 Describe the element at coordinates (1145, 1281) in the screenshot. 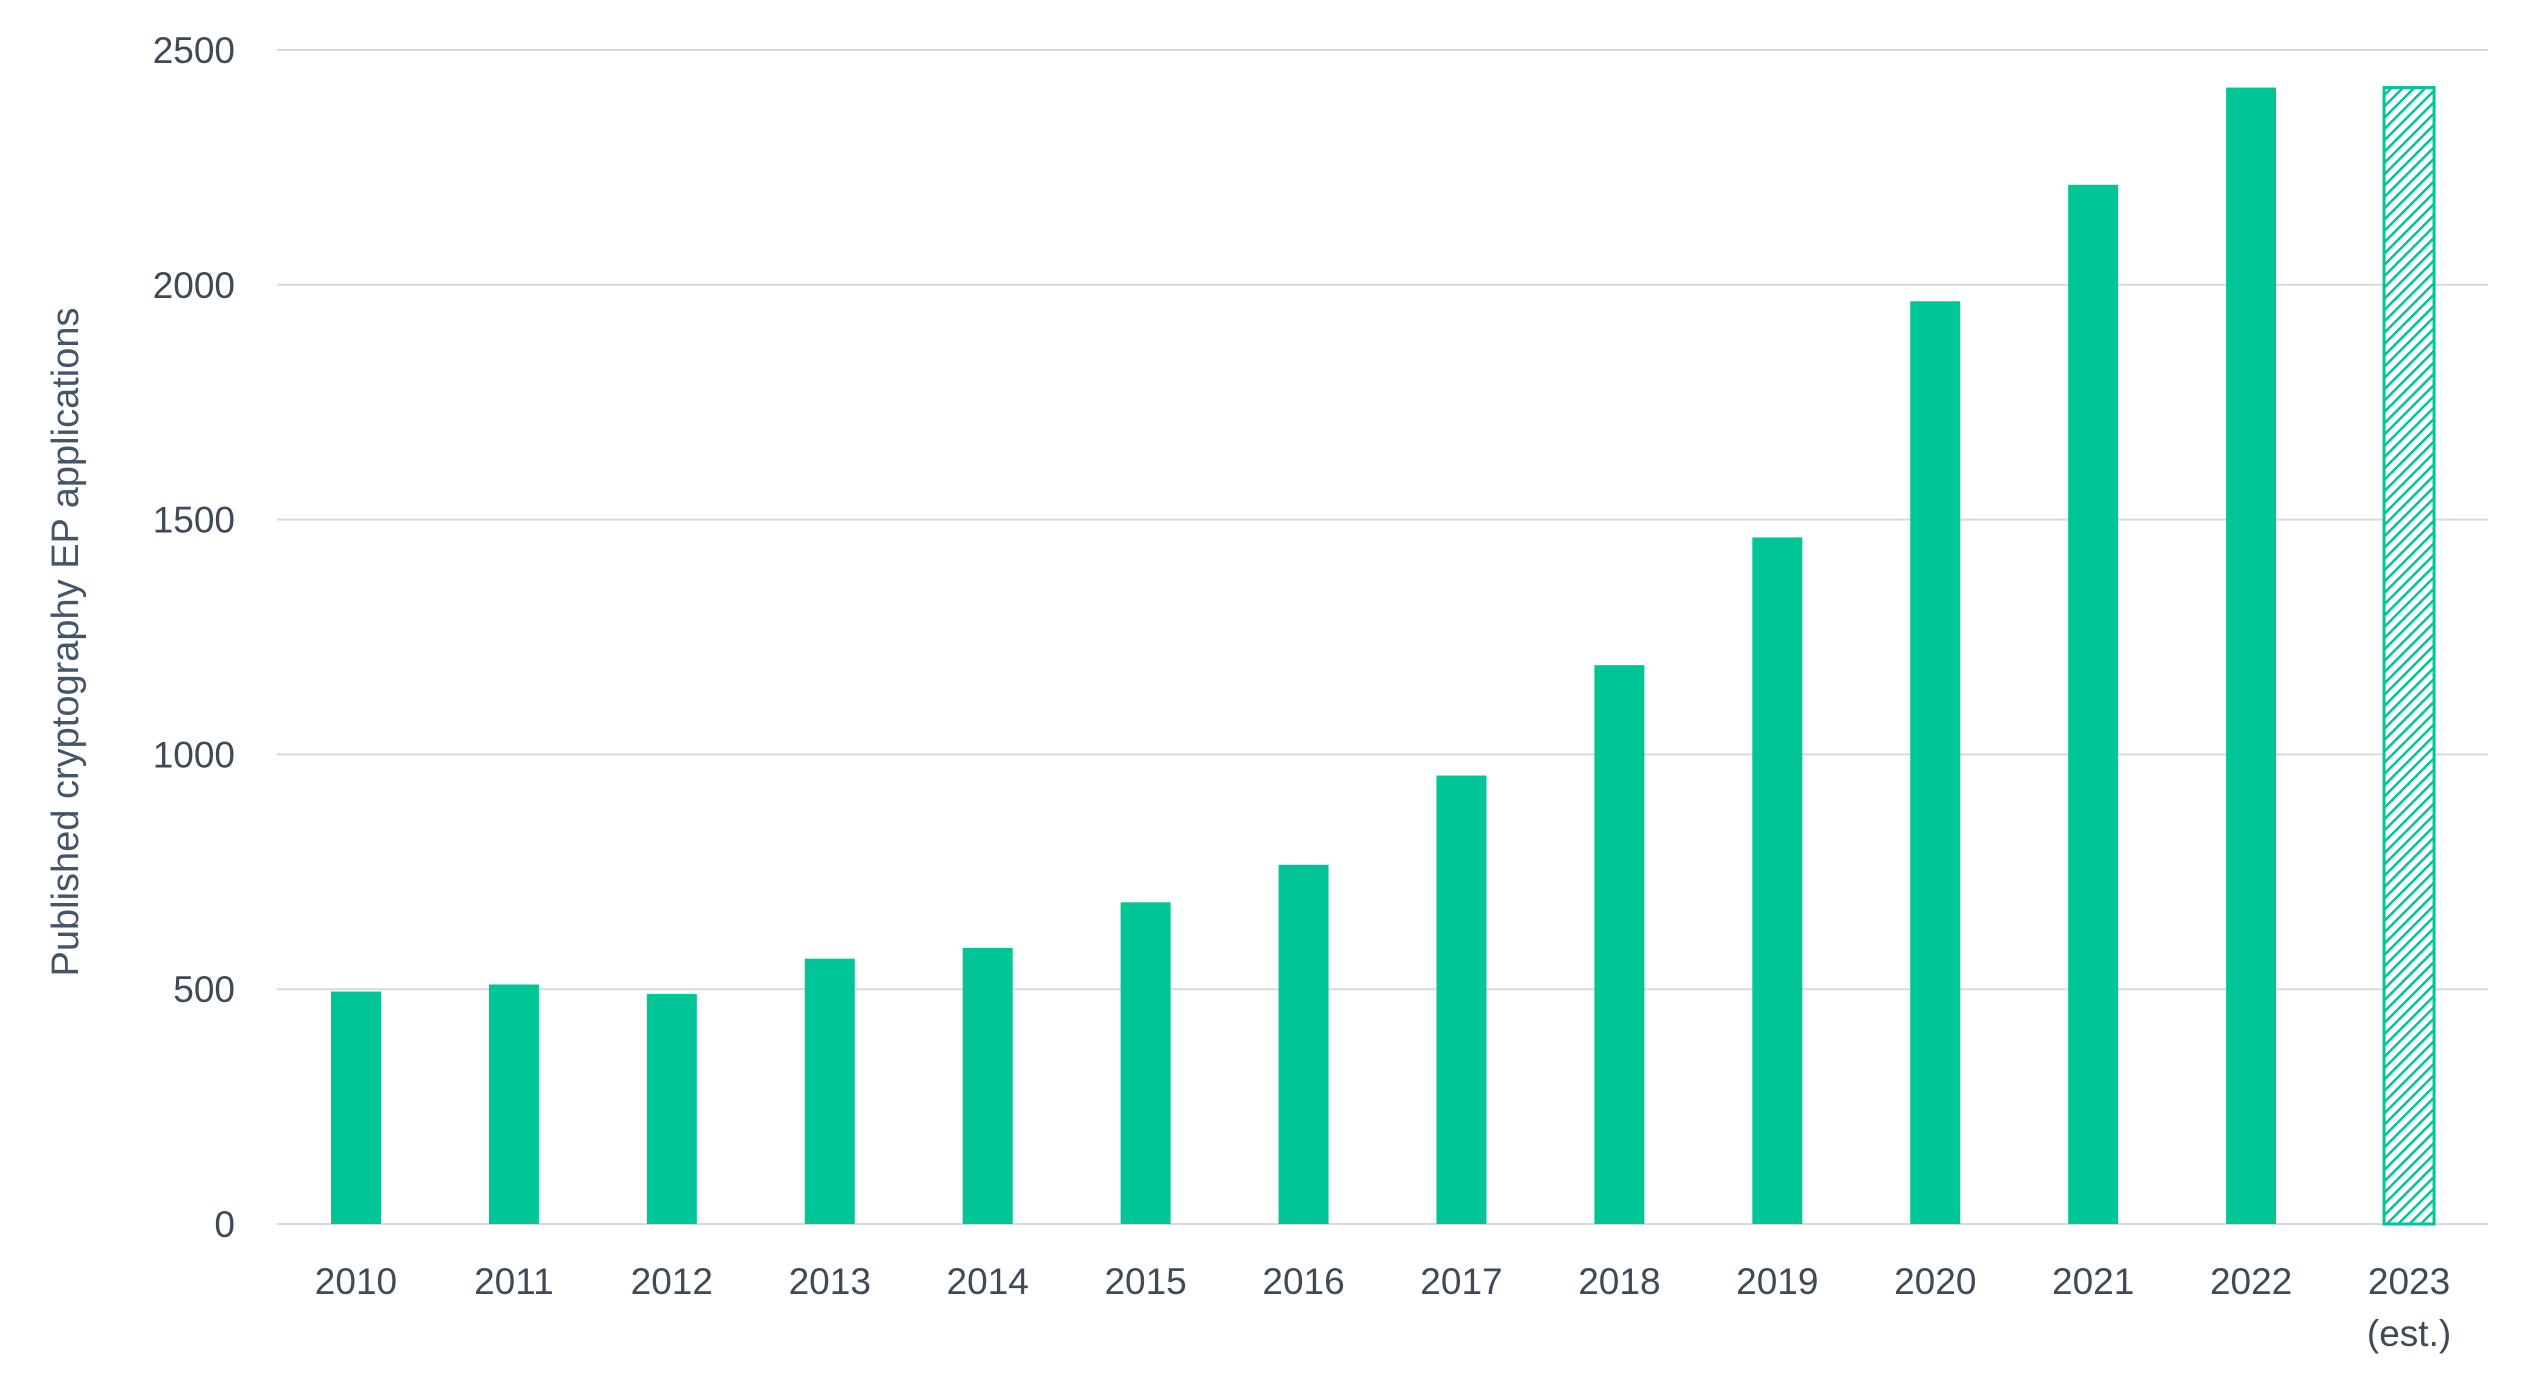

I see `x-tick-label: 2015` at that location.